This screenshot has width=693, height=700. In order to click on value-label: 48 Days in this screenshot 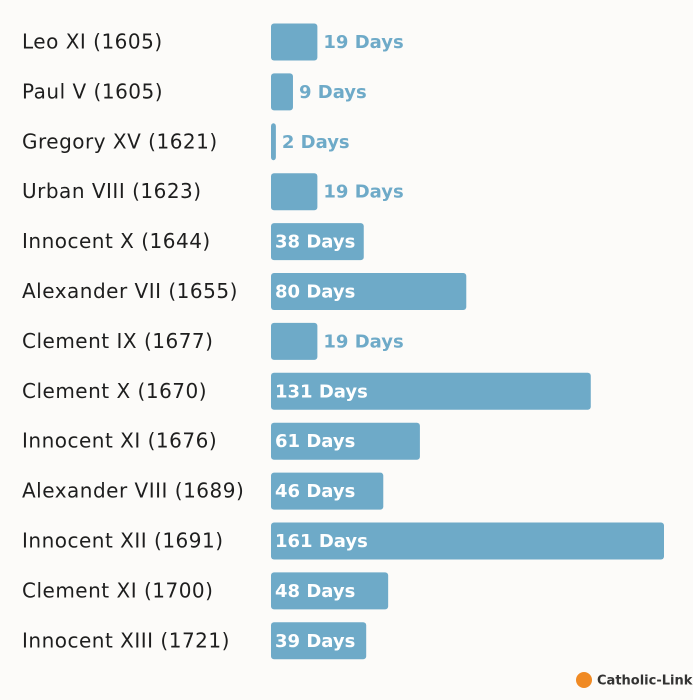, I will do `click(315, 591)`.